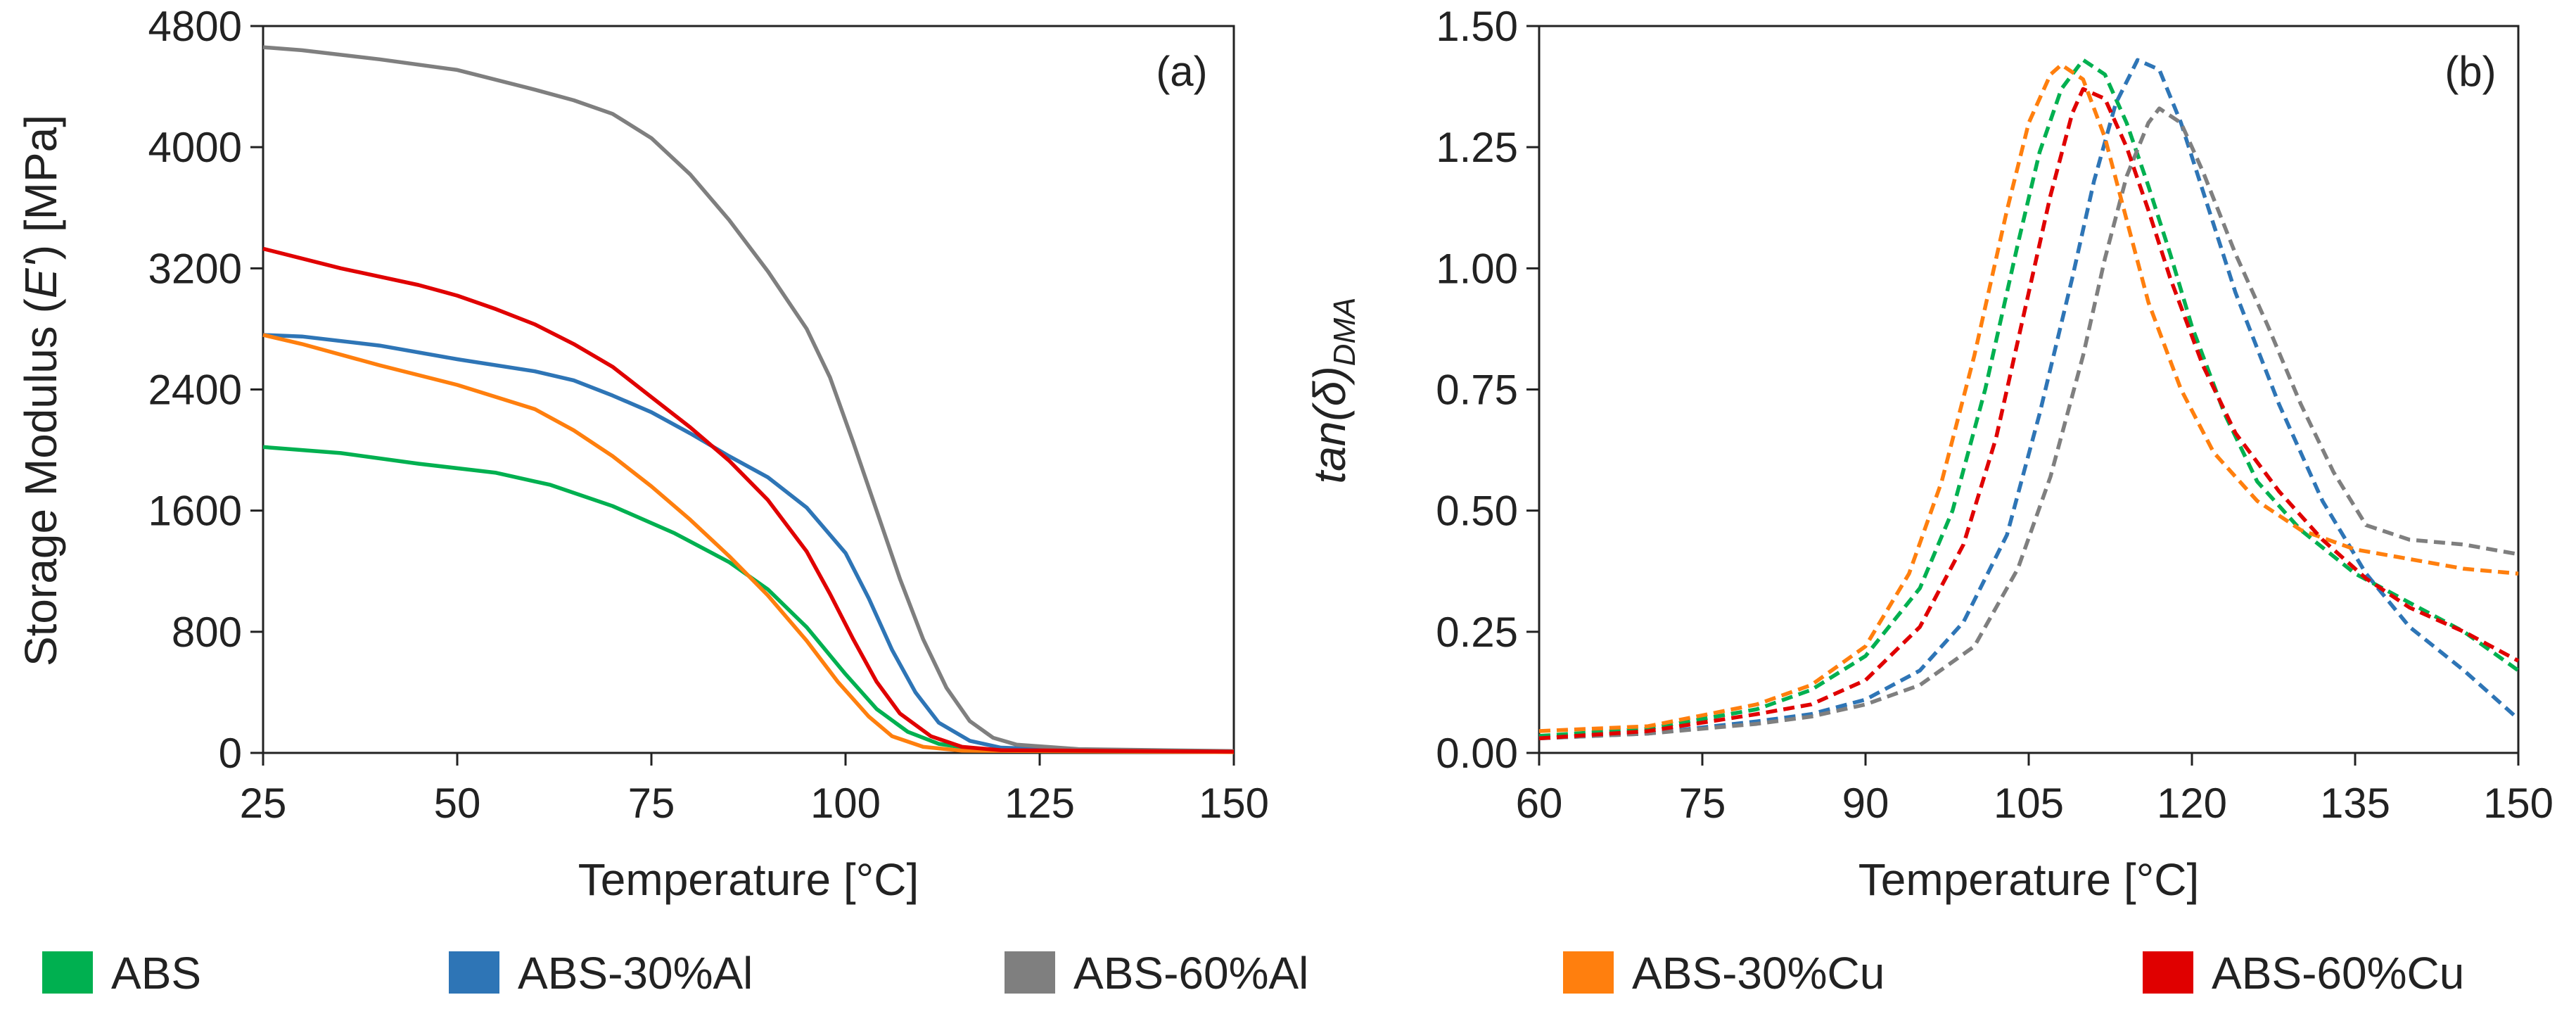 This screenshot has width=2576, height=1021. What do you see at coordinates (195, 511) in the screenshot?
I see `y-tick-label-a-2: 1600` at bounding box center [195, 511].